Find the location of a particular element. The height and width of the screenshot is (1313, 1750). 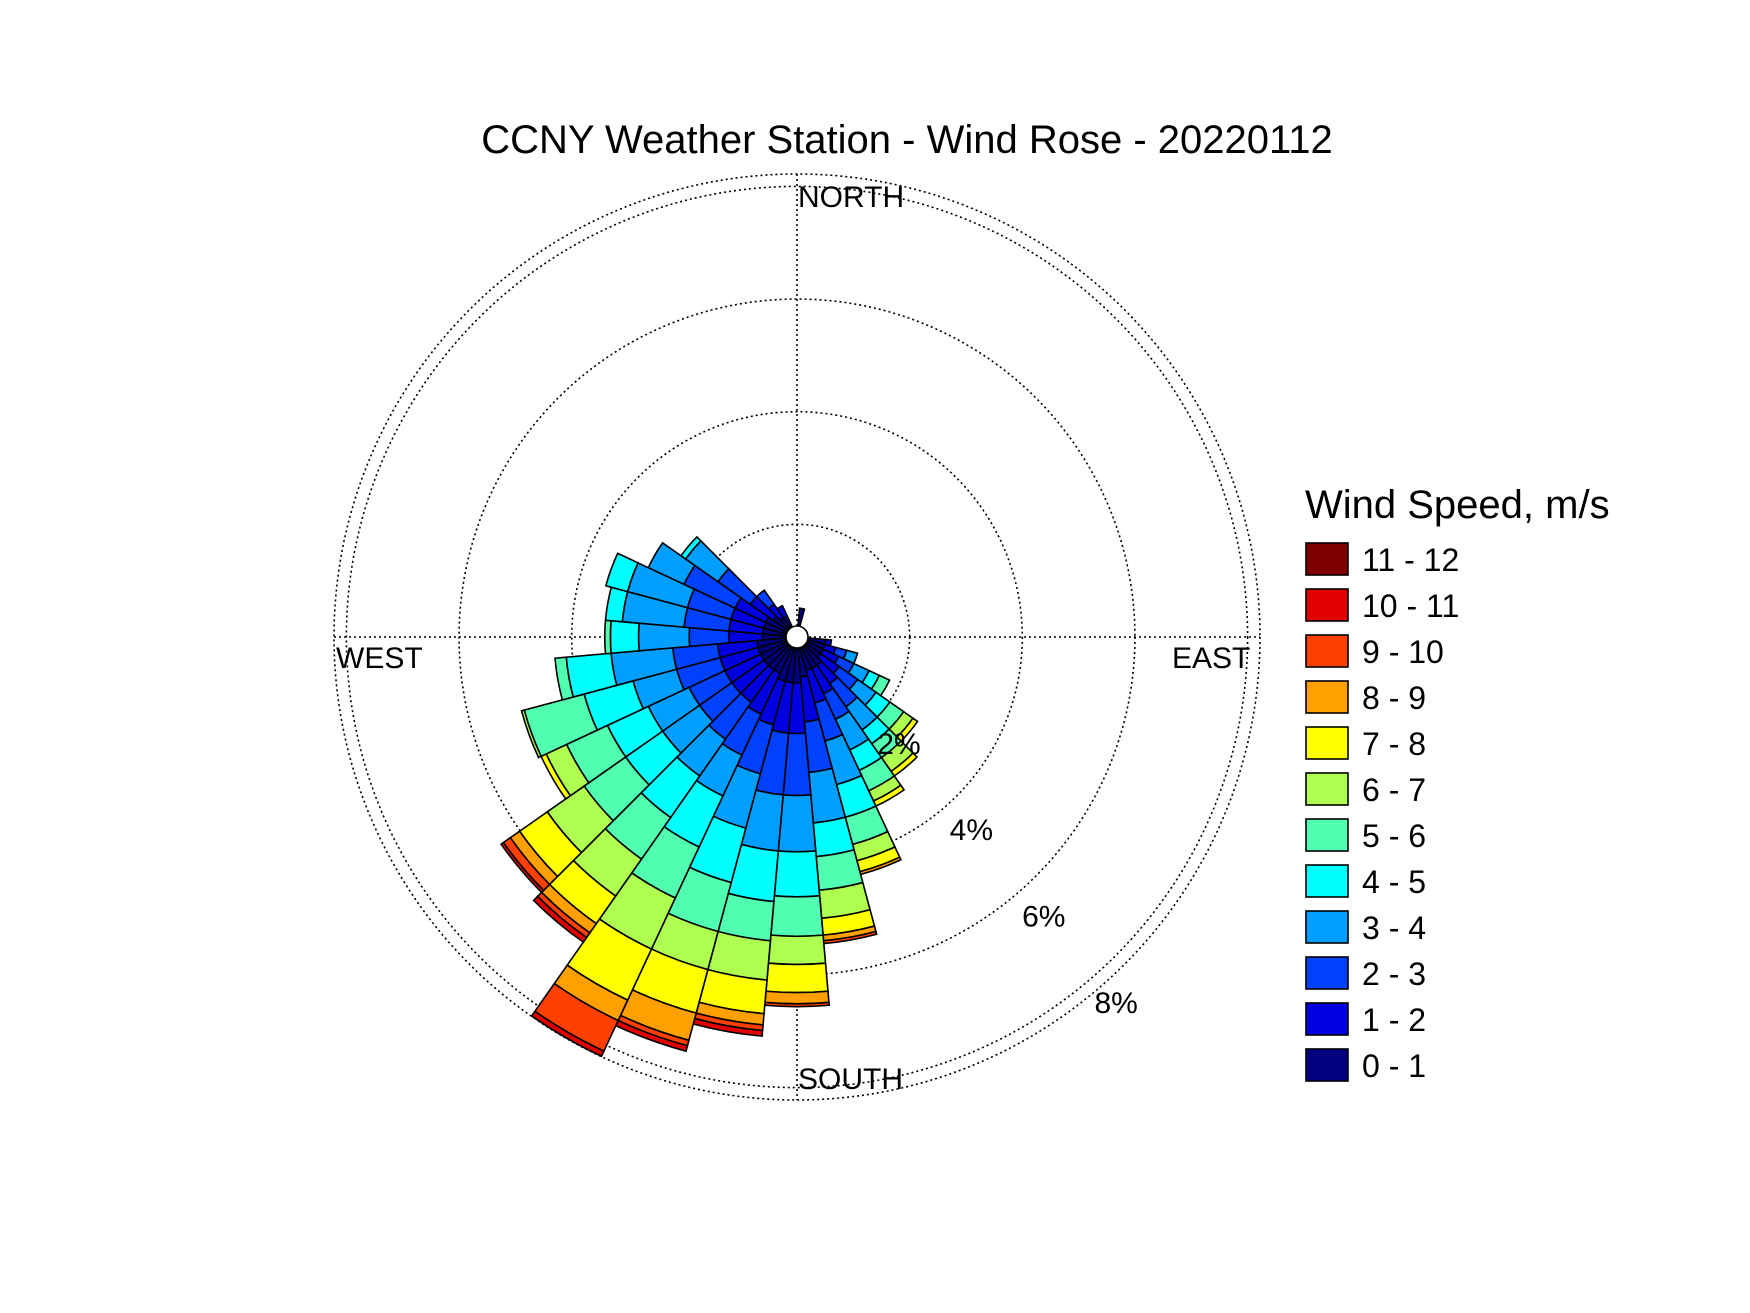

legend-label-1-2: 1 - 2 is located at coordinates (1394, 1020).